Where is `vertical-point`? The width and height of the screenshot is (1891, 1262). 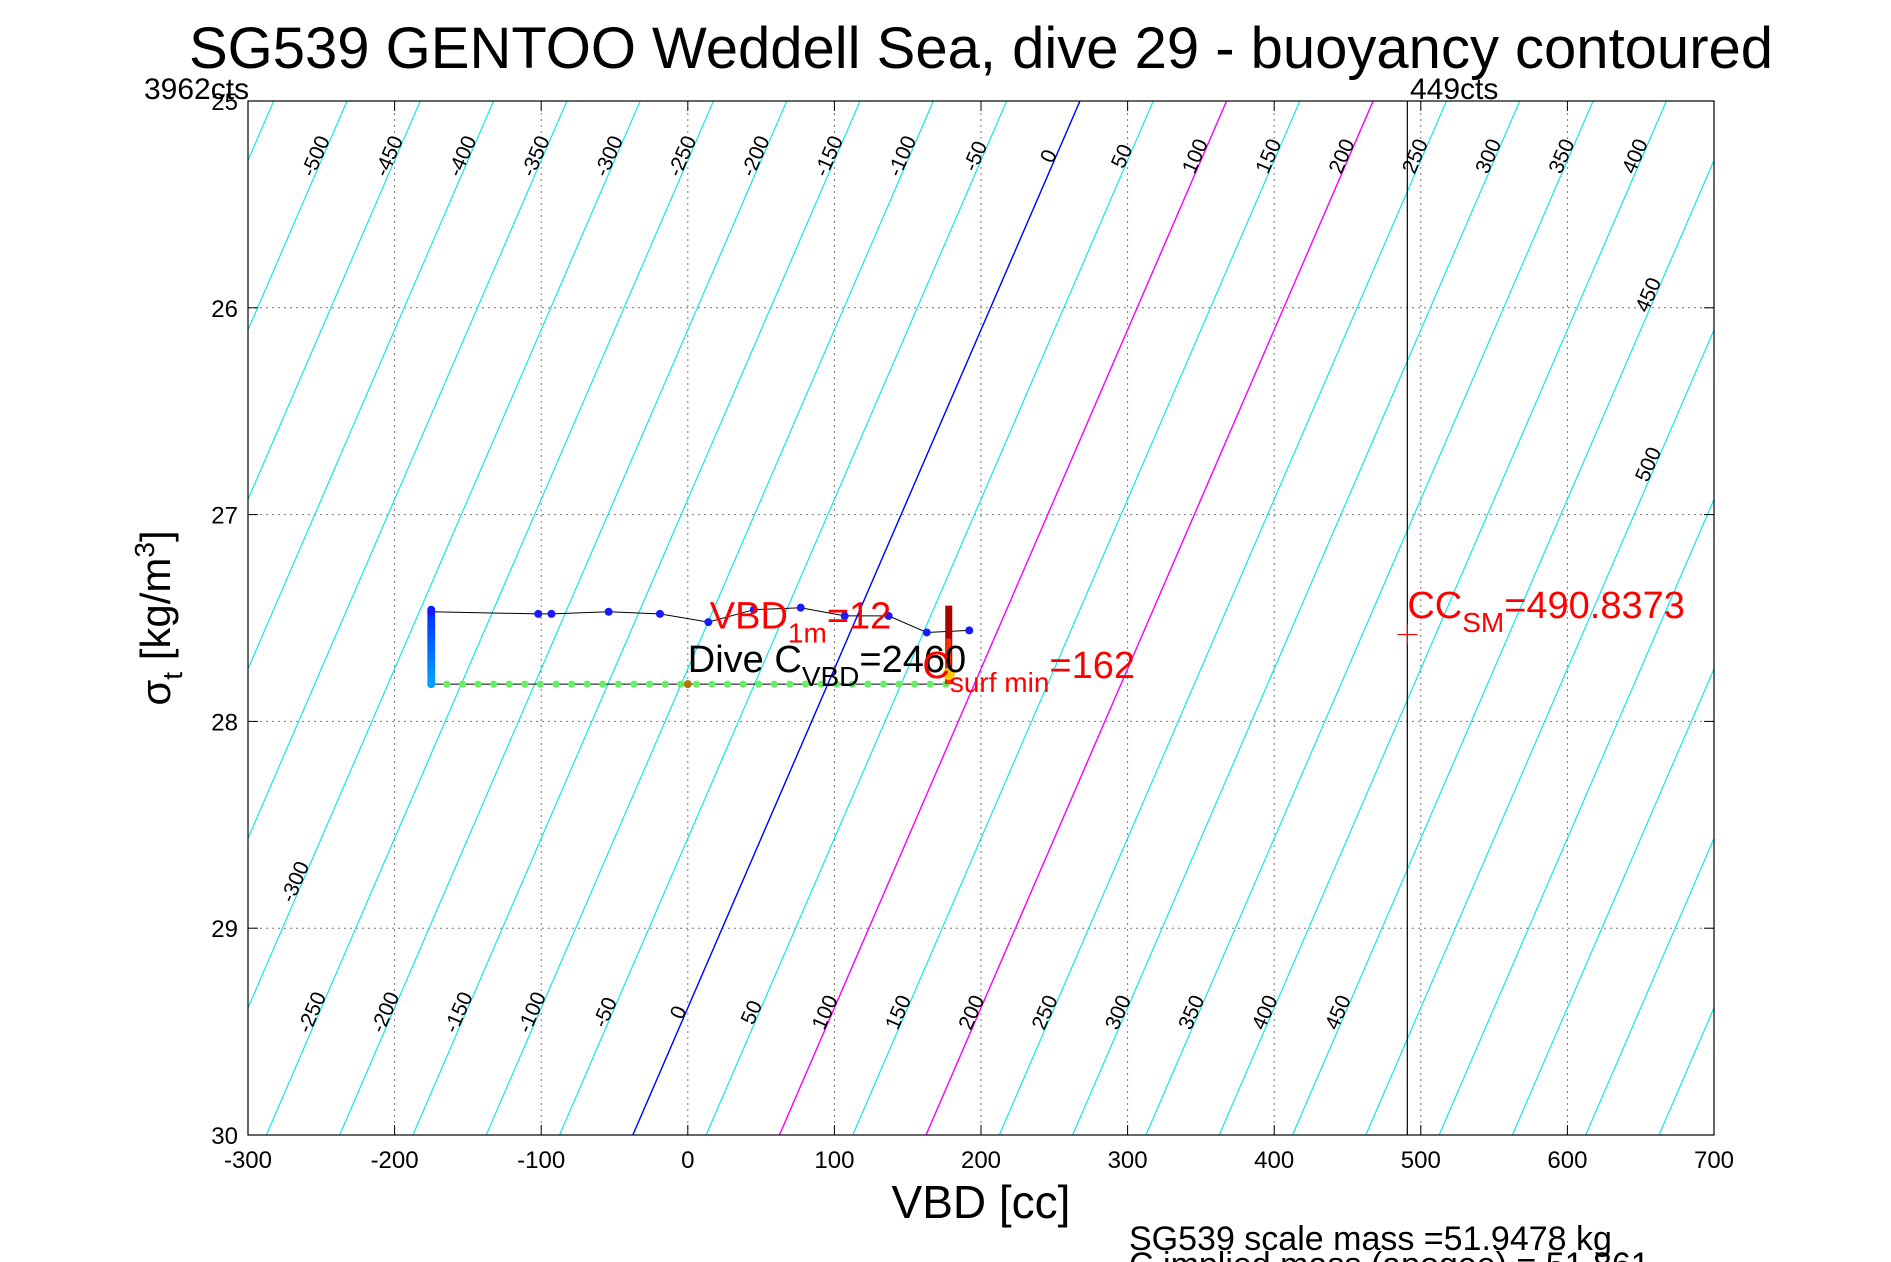 vertical-point is located at coordinates (431, 684).